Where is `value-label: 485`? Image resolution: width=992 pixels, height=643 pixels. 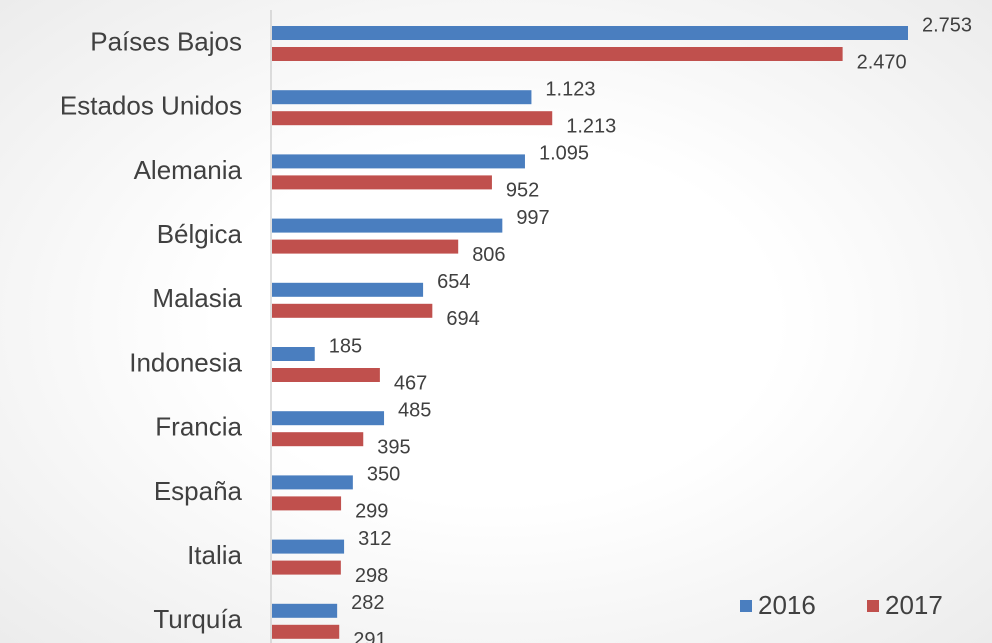
value-label: 485 is located at coordinates (414, 410).